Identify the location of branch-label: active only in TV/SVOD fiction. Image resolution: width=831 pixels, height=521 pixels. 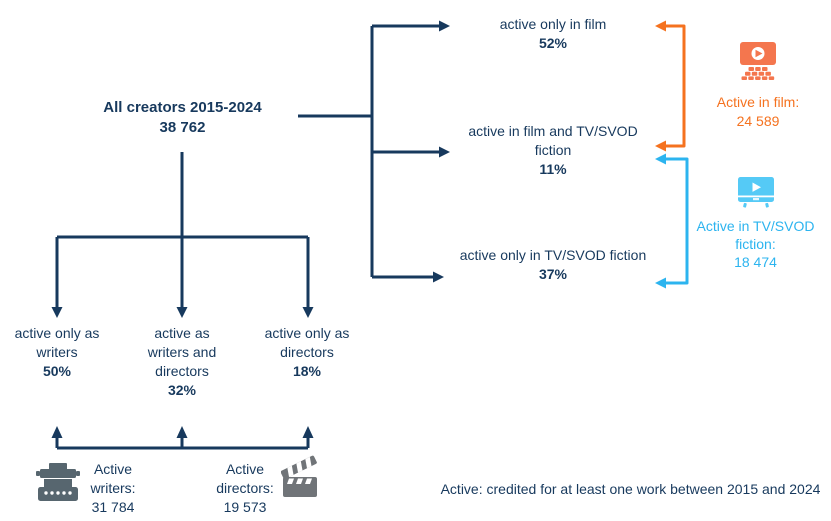
(553, 255).